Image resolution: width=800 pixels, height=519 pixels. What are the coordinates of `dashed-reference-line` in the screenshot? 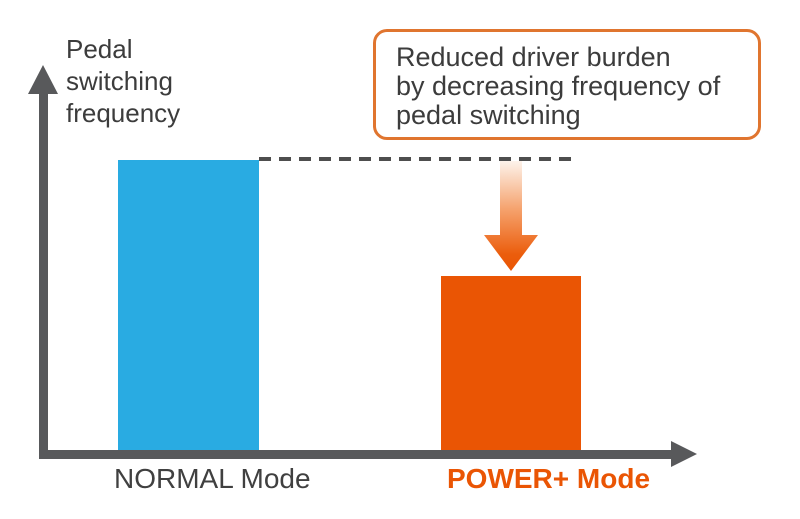 It's located at (417, 159).